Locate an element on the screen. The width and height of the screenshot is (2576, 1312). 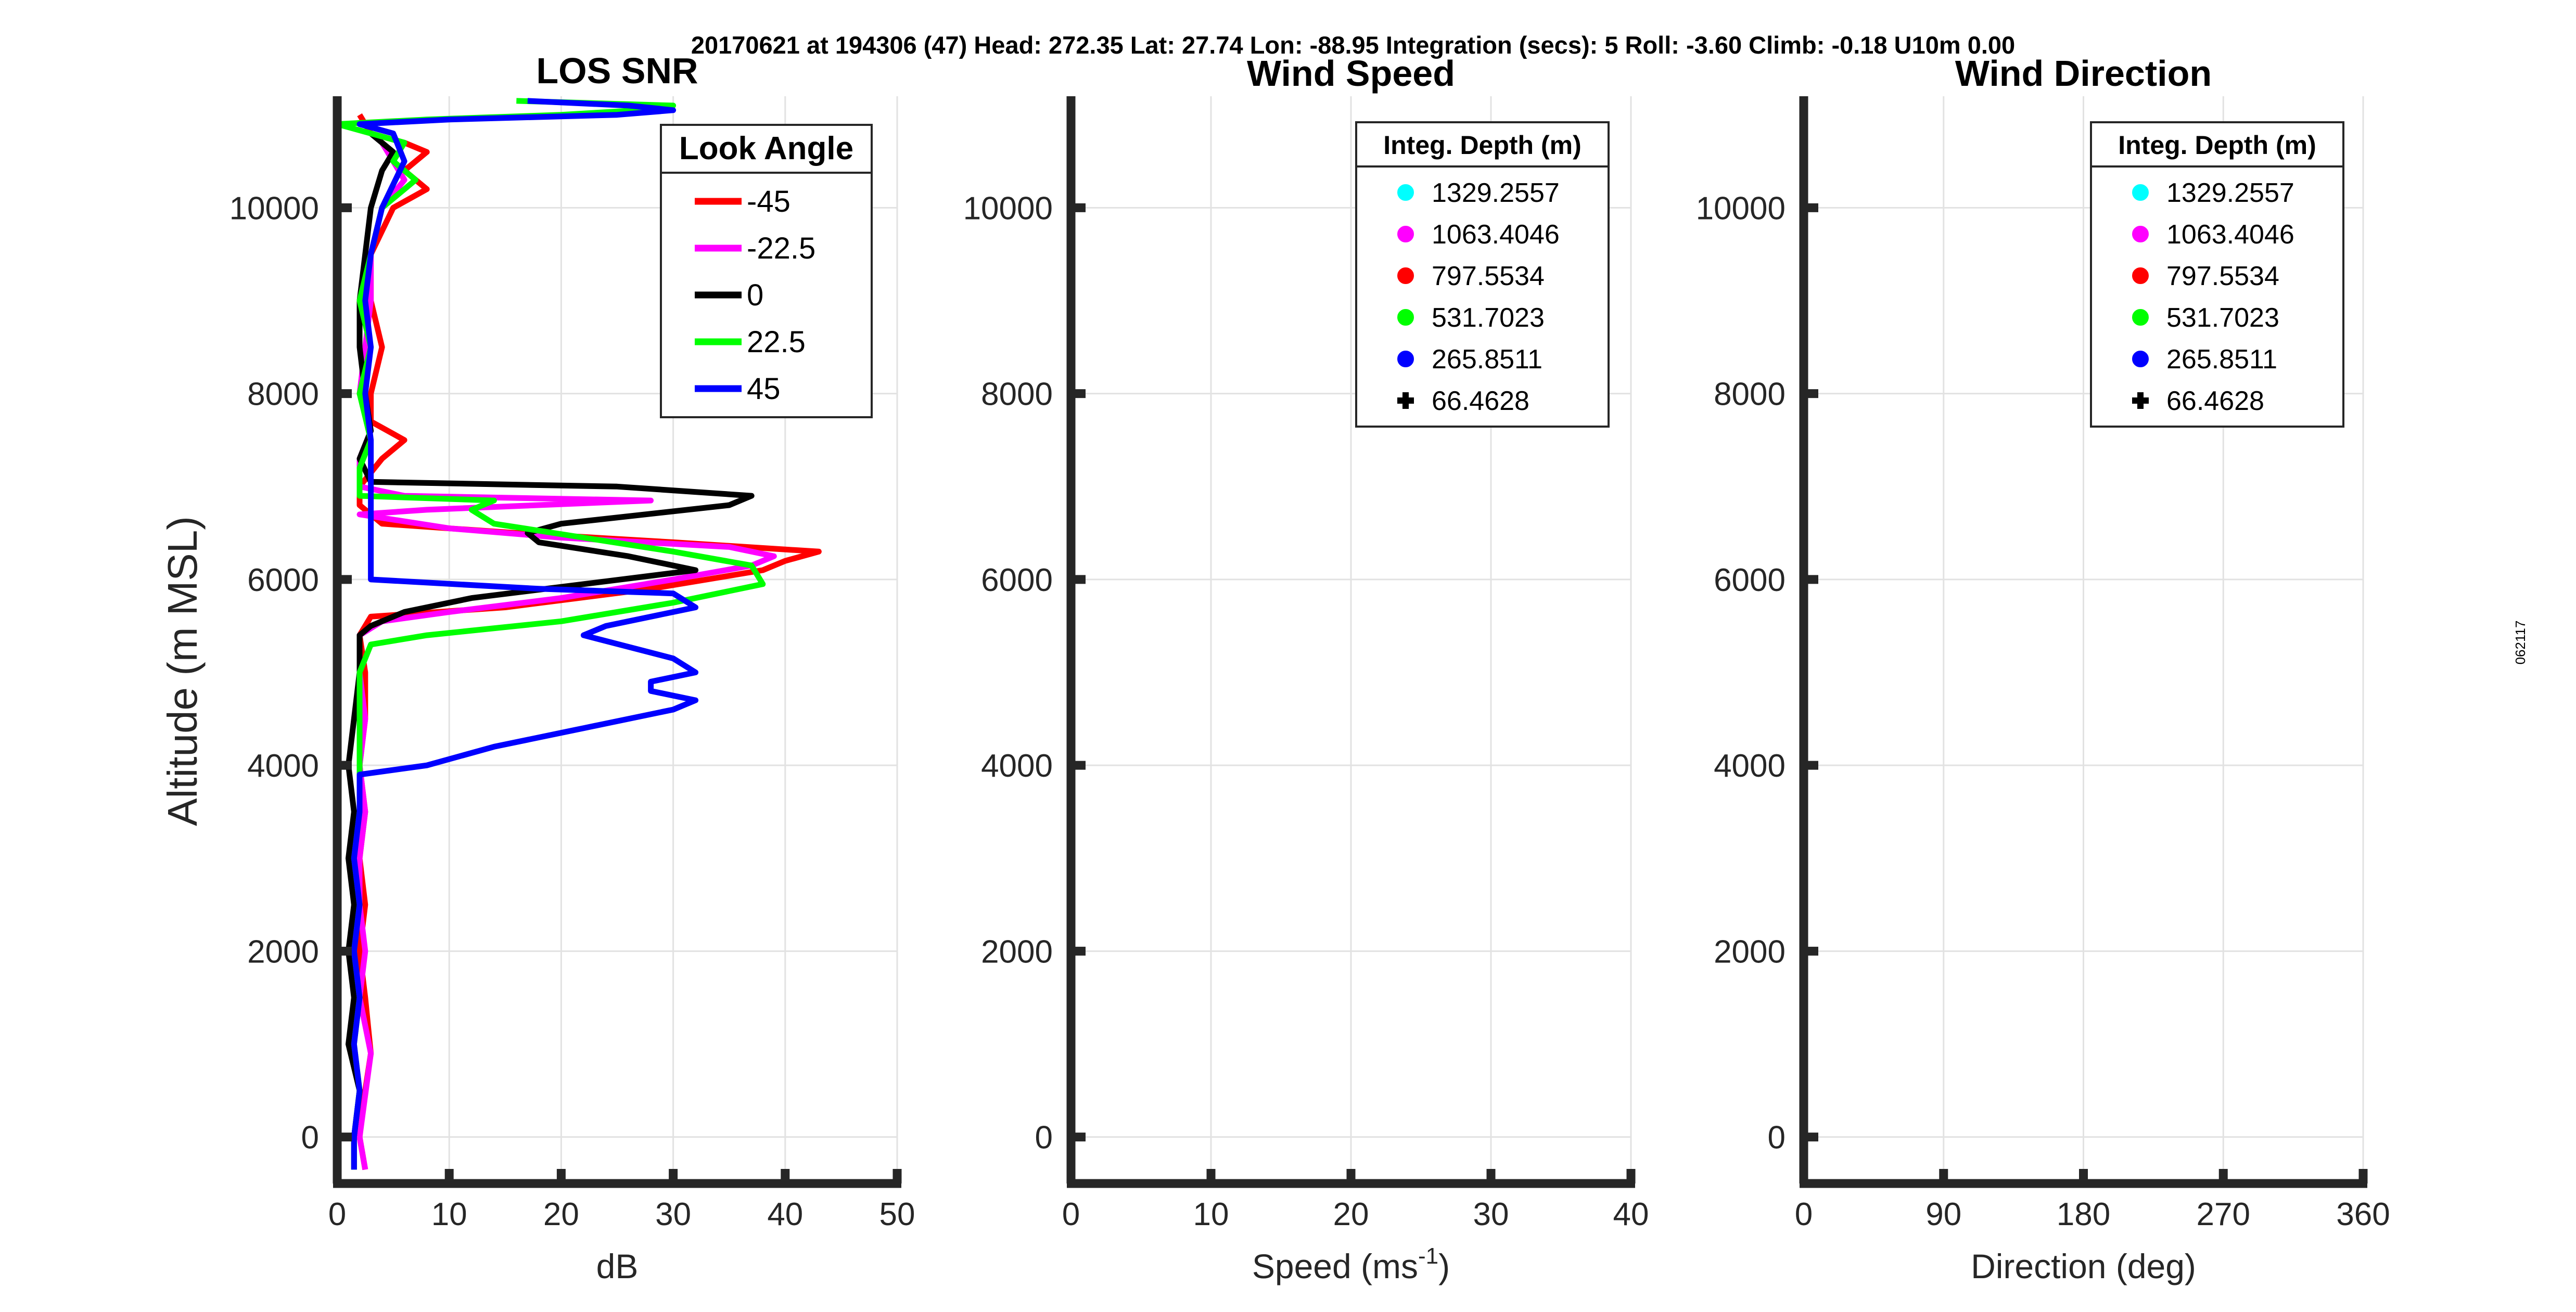
wind-speed-title: Wind Speed is located at coordinates (1351, 73).